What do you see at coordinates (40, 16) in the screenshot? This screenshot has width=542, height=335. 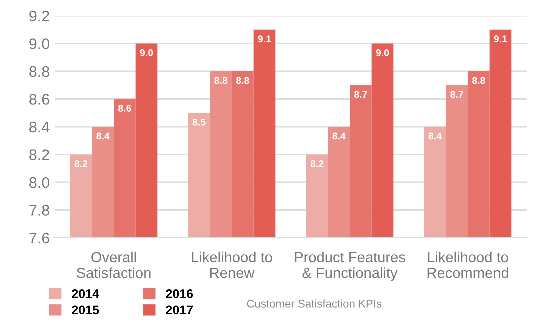 I see `text: 9.2` at bounding box center [40, 16].